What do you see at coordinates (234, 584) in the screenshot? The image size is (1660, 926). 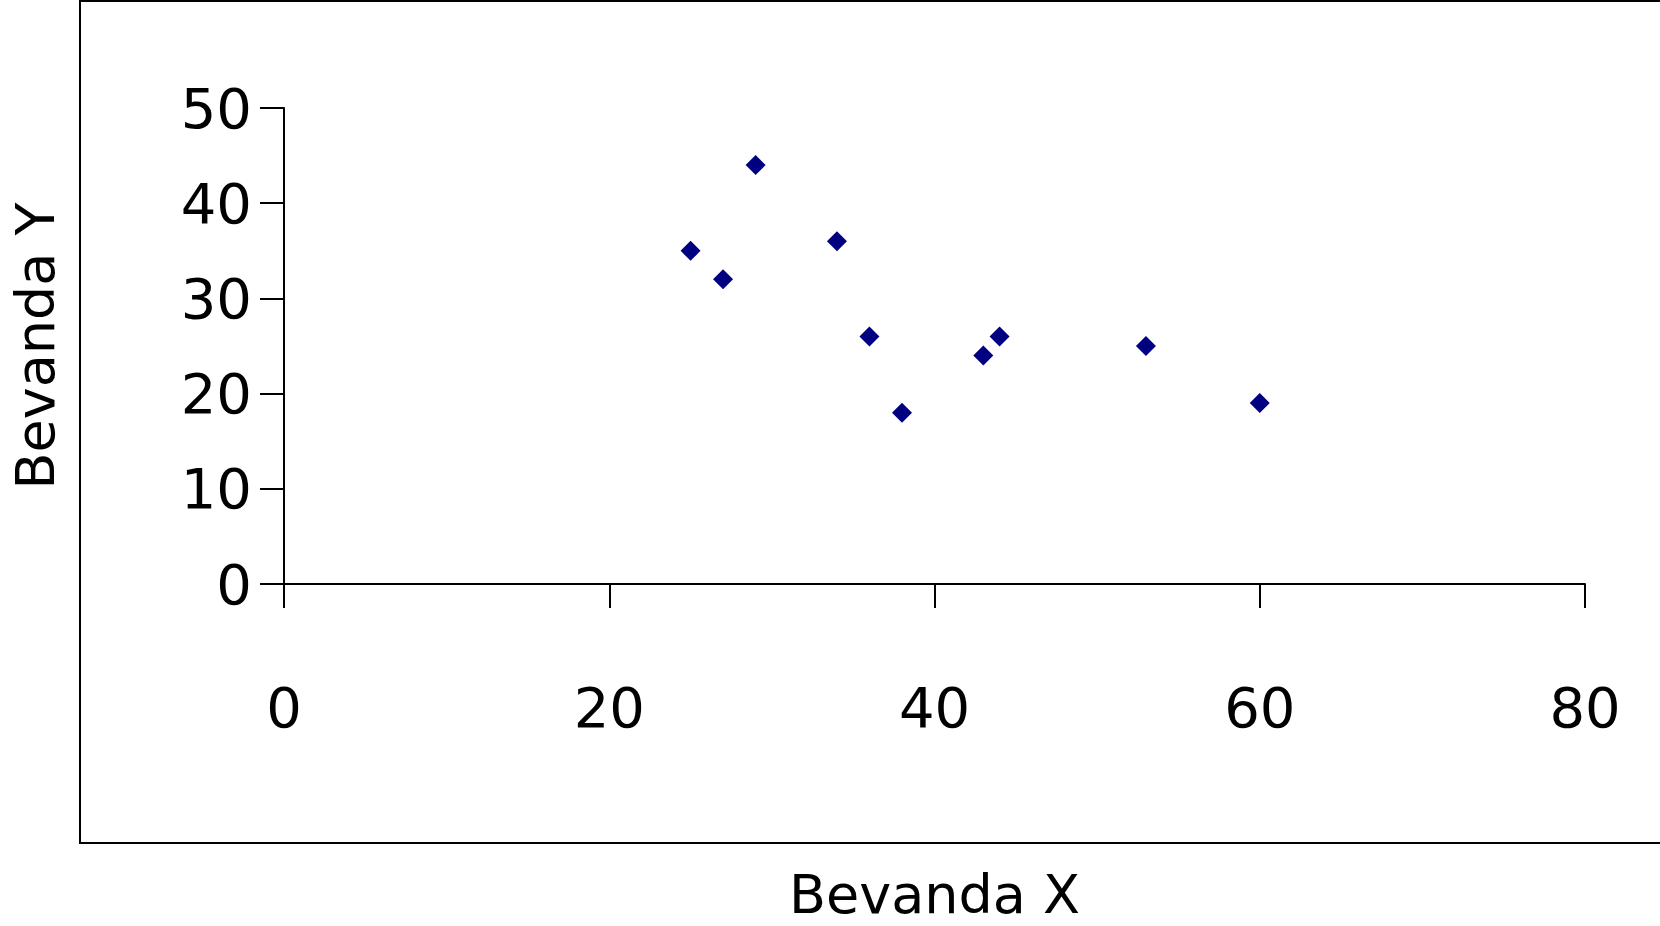 I see `y-tick-label: 0` at bounding box center [234, 584].